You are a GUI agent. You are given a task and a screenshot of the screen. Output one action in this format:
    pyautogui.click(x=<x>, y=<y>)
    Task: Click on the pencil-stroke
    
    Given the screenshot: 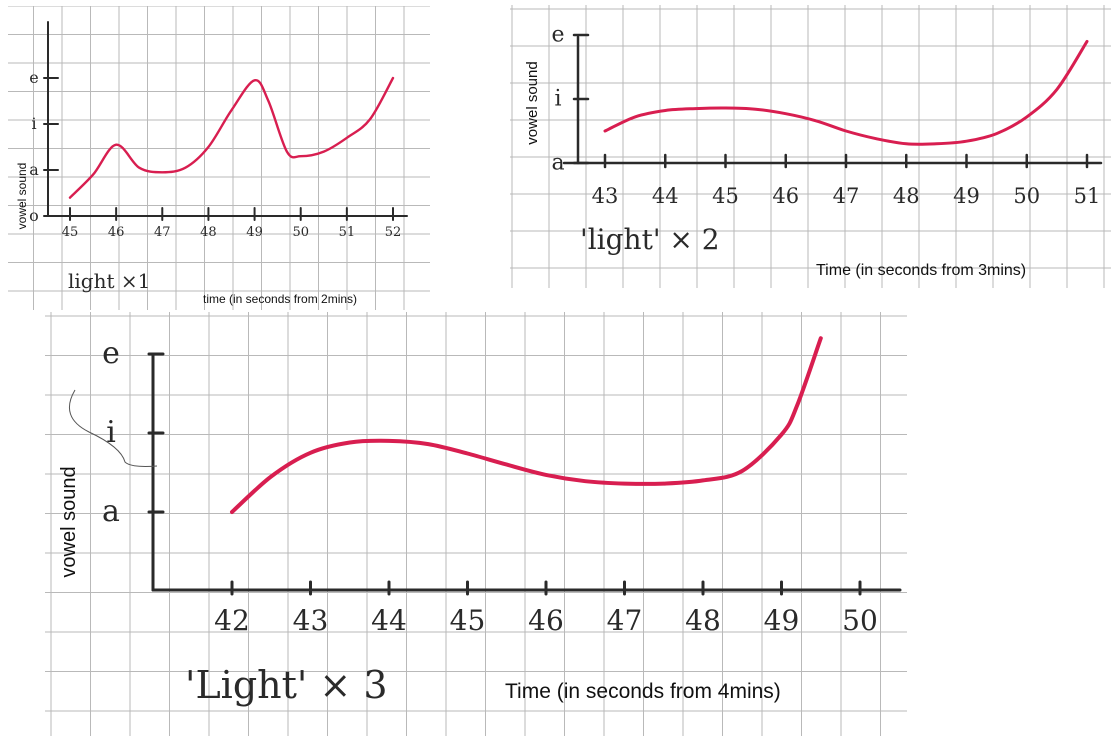 What is the action you would take?
    pyautogui.click(x=113, y=428)
    